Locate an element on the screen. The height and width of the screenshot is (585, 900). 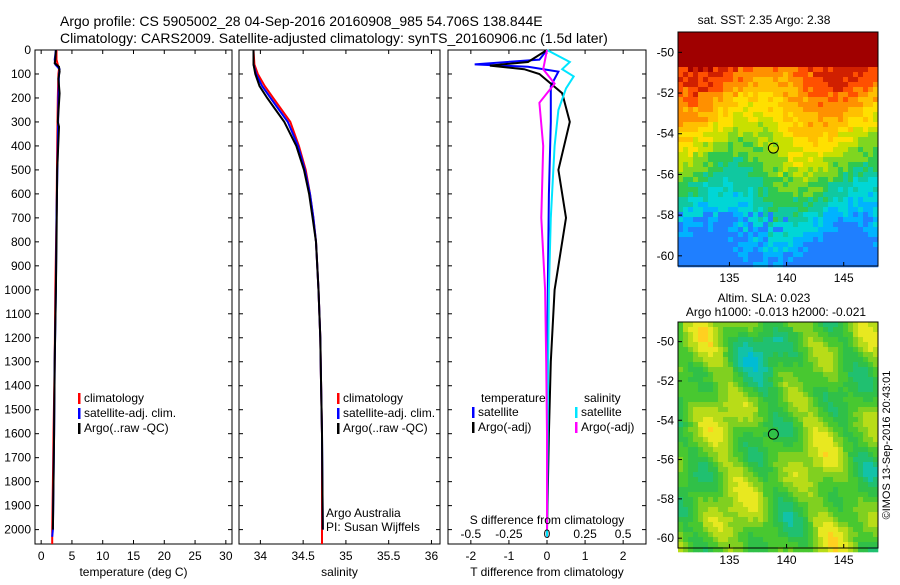
x-tick-label: 35.5 is located at coordinates (389, 556).